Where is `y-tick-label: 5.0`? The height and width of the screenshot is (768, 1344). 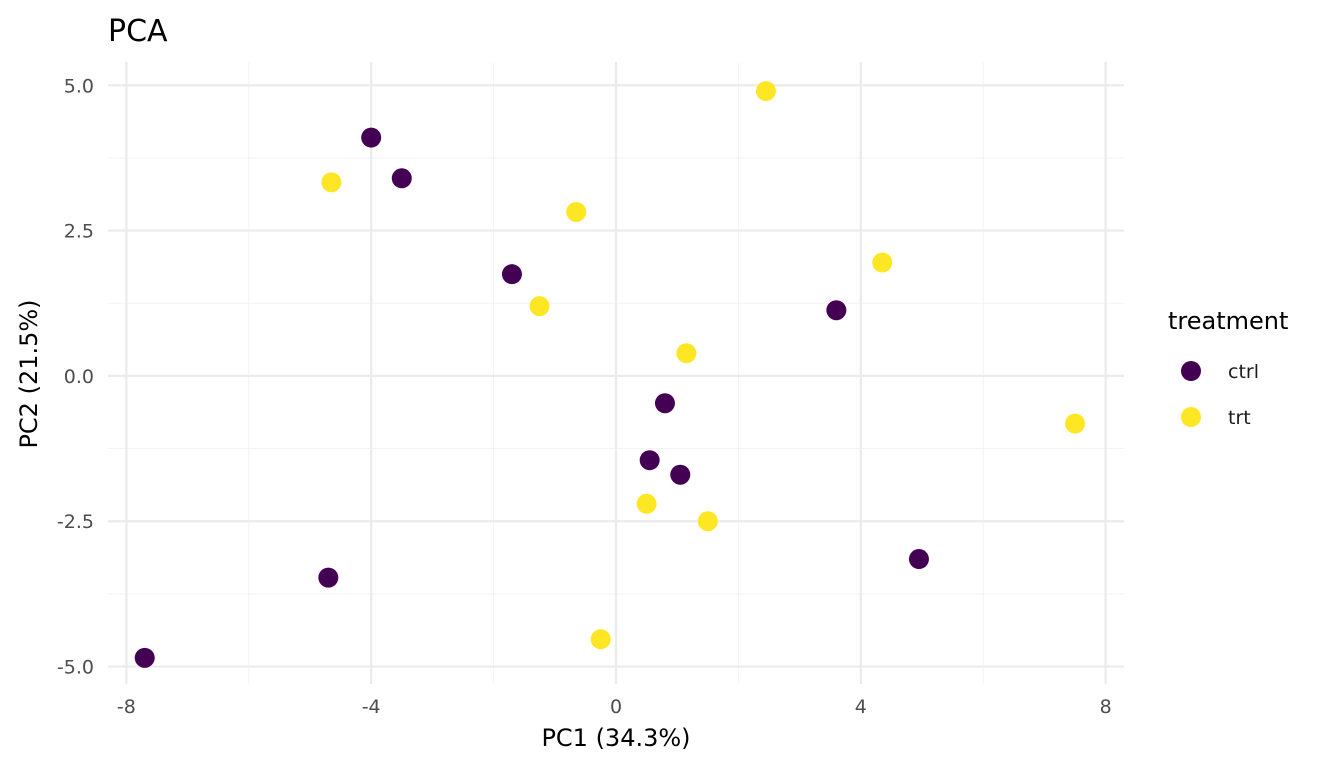 y-tick-label: 5.0 is located at coordinates (79, 86).